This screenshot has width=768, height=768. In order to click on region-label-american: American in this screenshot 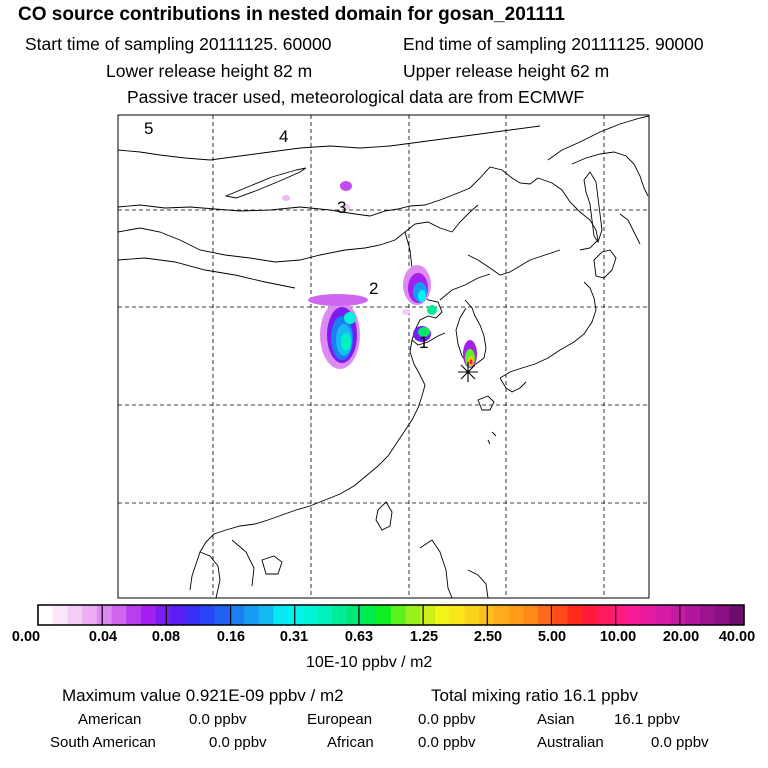, I will do `click(110, 719)`.